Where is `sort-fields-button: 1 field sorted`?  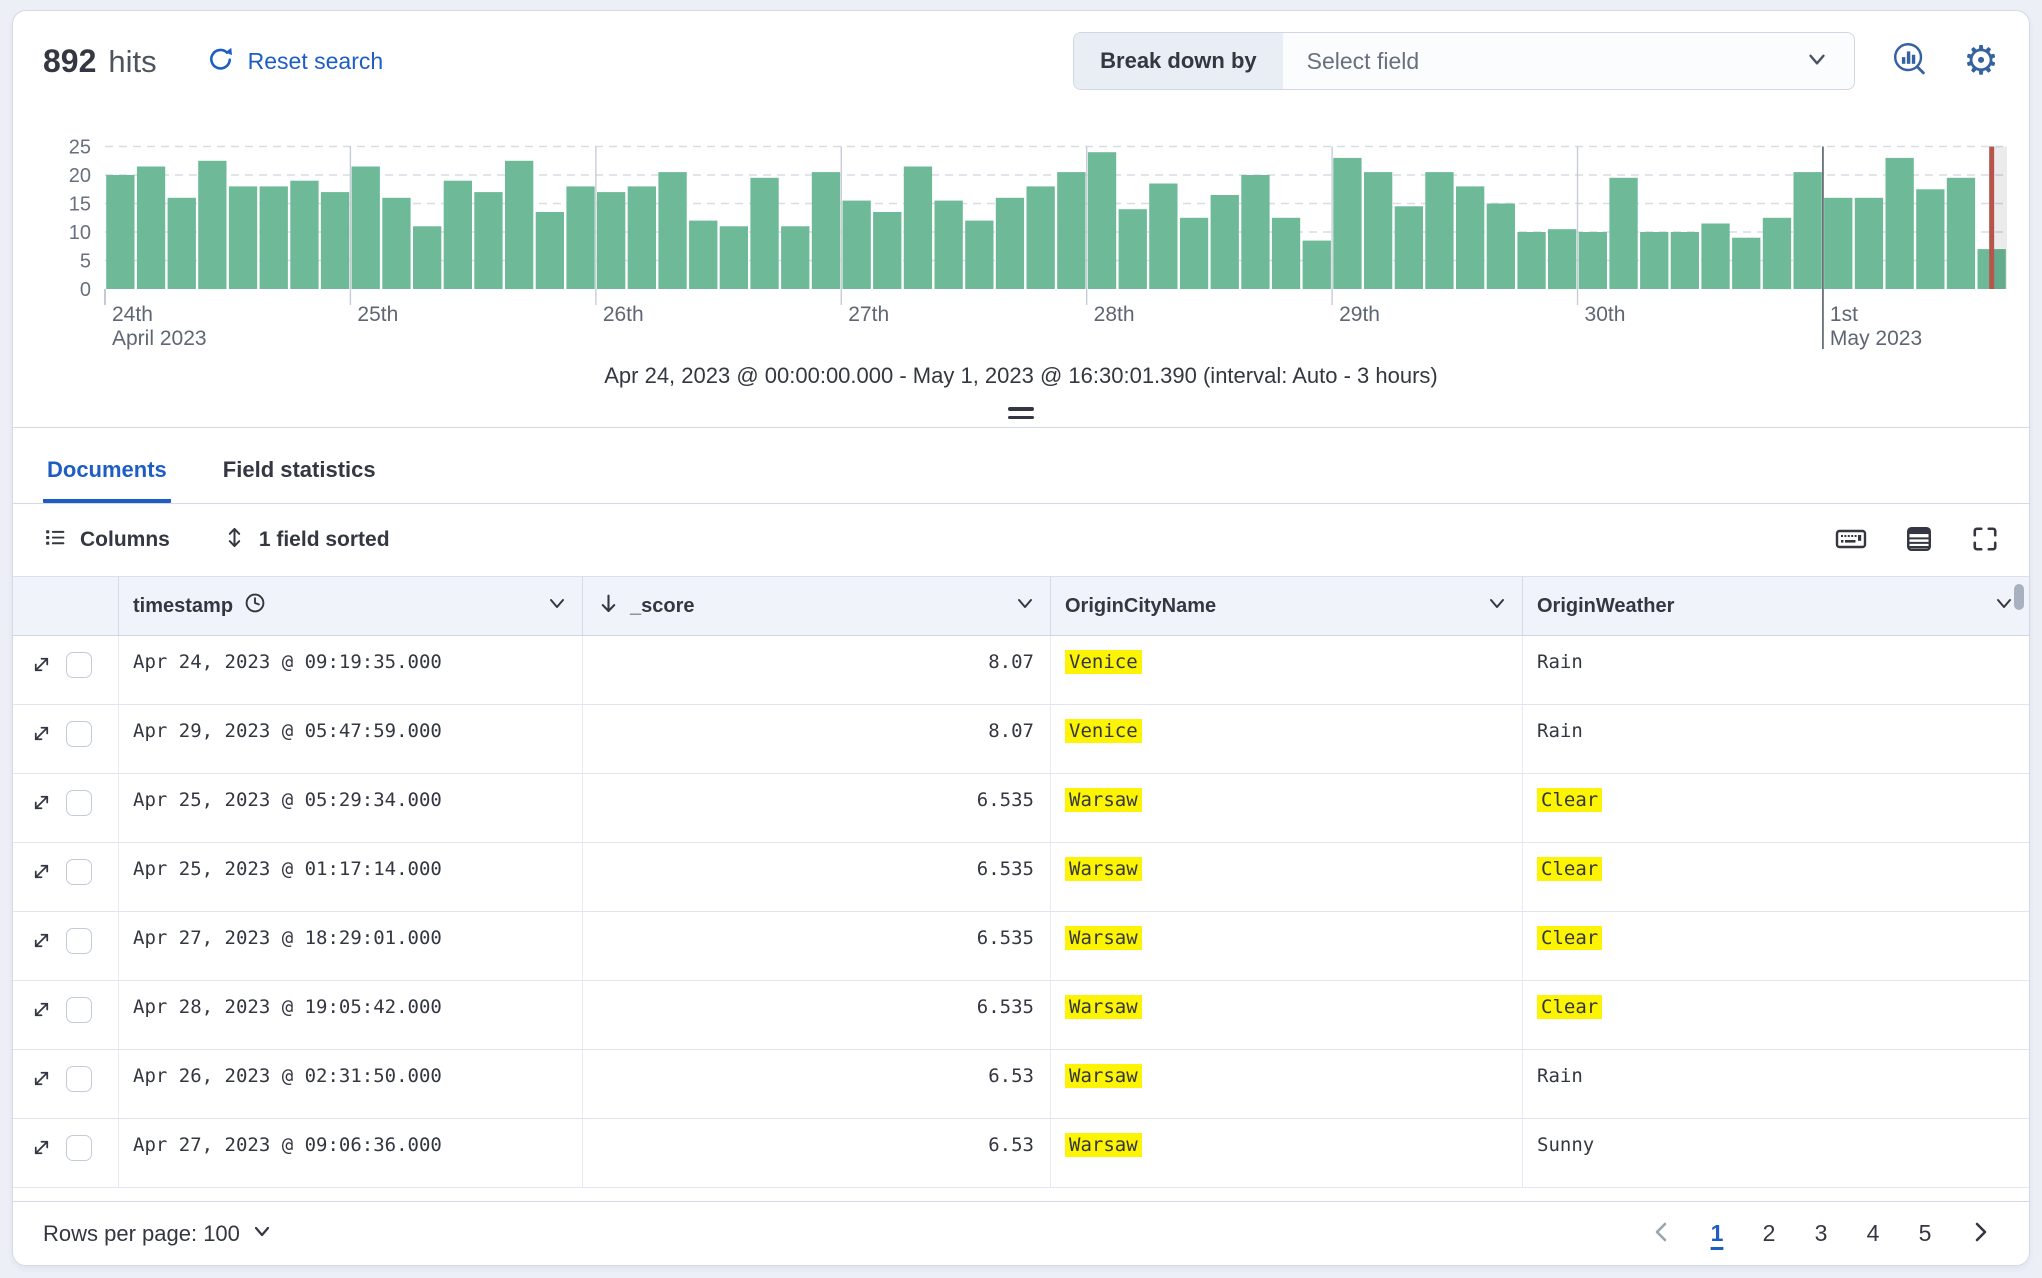 sort-fields-button: 1 field sorted is located at coordinates (306, 540).